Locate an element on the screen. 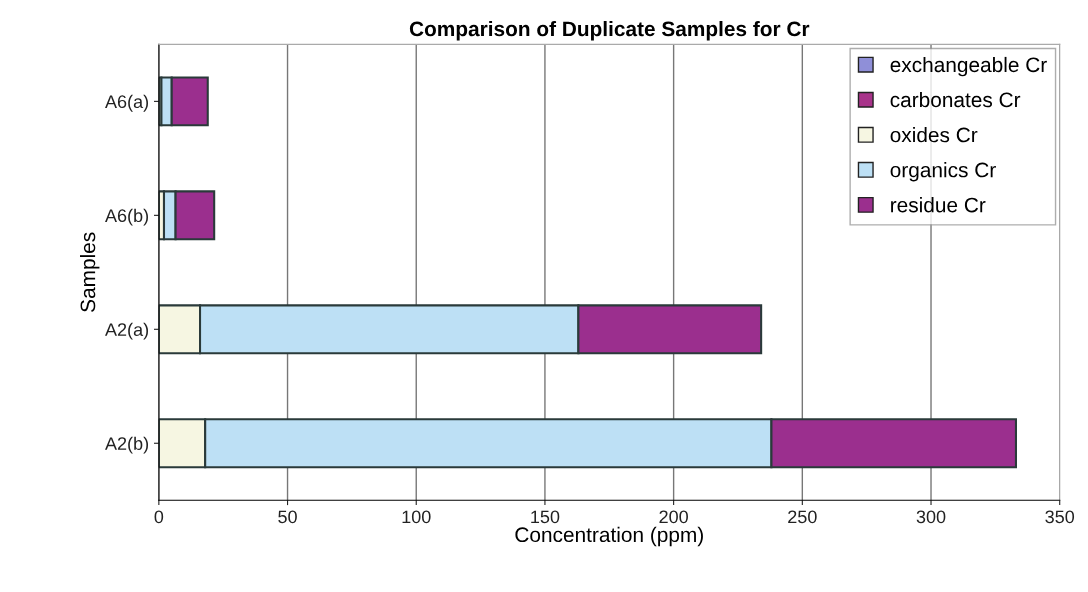  y-tick-label: A6(b) is located at coordinates (127, 217).